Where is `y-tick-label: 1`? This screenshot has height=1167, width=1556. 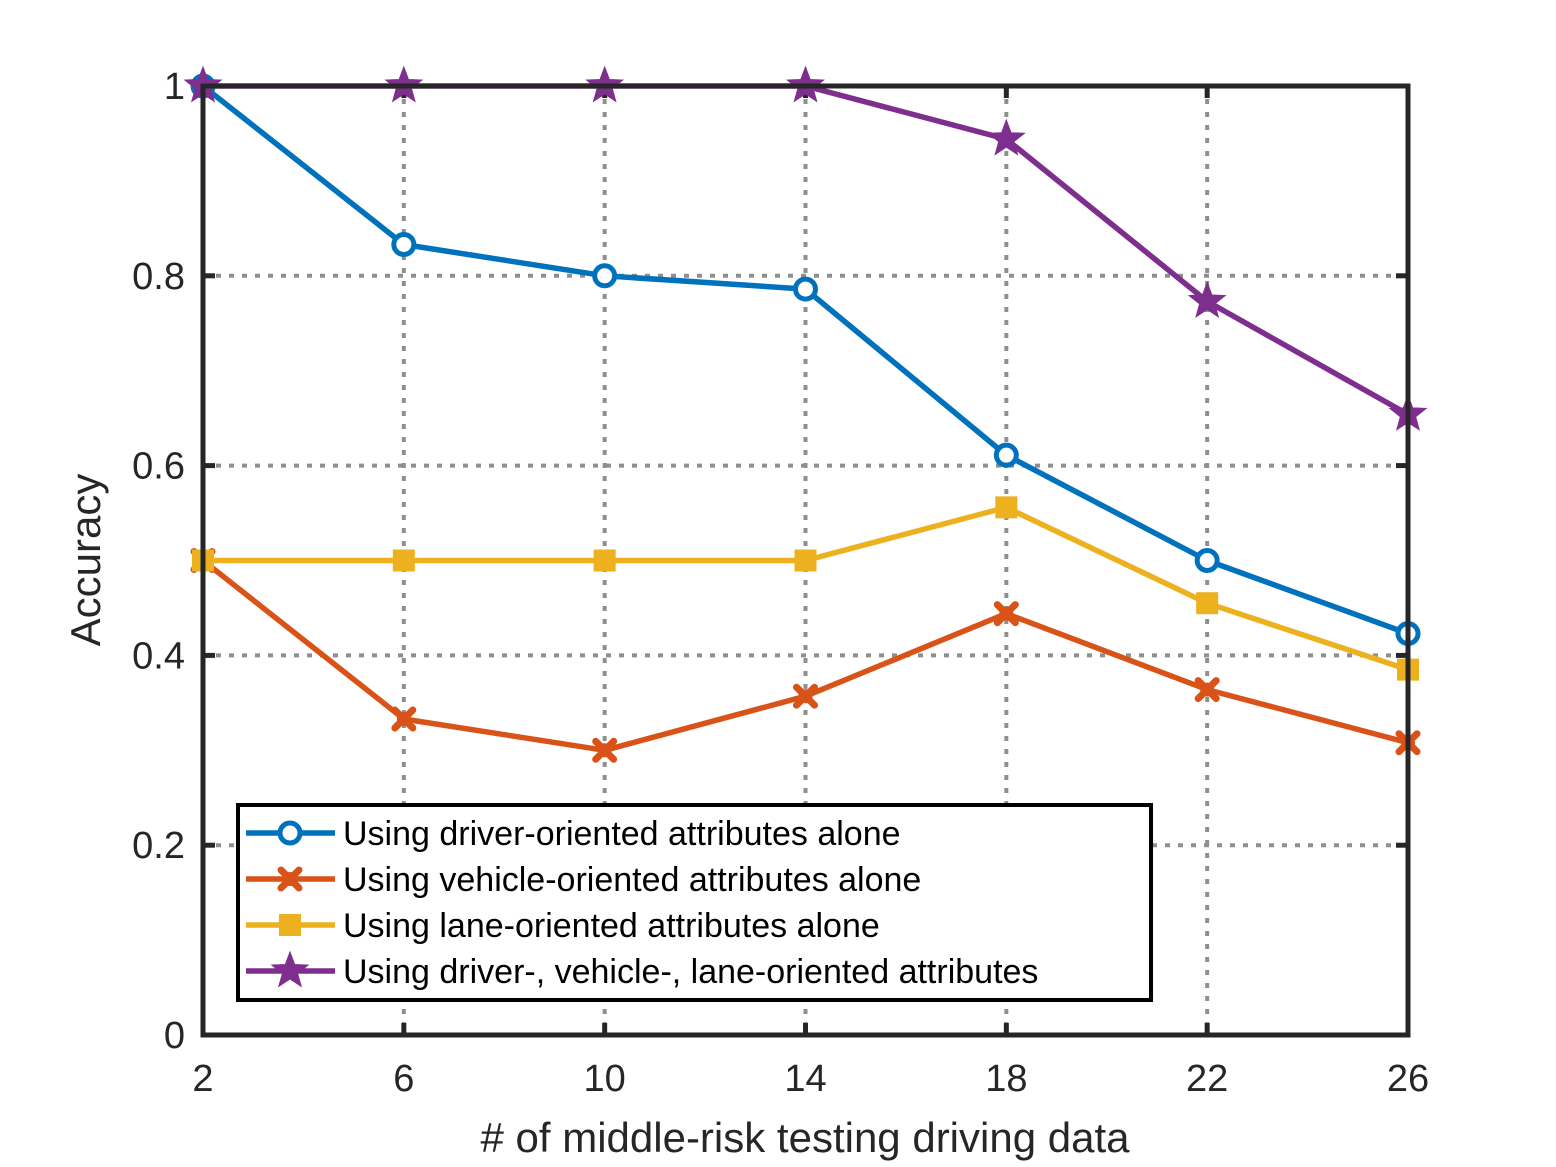
y-tick-label: 1 is located at coordinates (174, 87).